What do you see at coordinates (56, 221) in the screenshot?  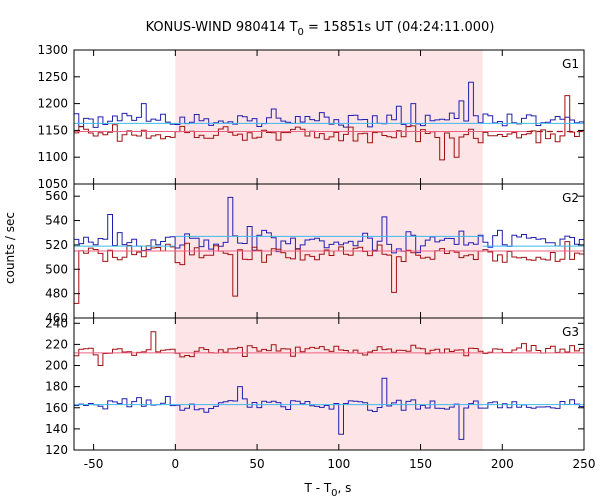 I see `y-tick-label: 540` at bounding box center [56, 221].